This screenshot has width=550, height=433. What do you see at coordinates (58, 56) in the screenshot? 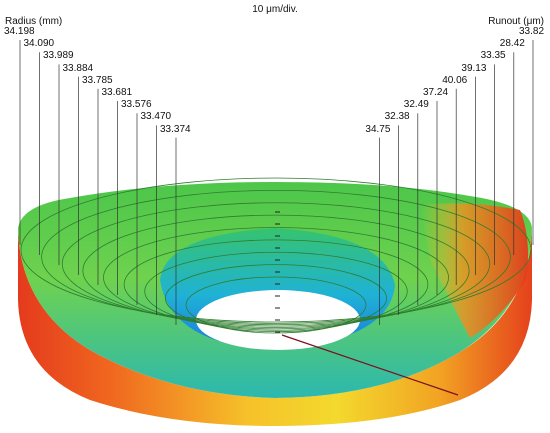
I see `radius-label: 33.989` at bounding box center [58, 56].